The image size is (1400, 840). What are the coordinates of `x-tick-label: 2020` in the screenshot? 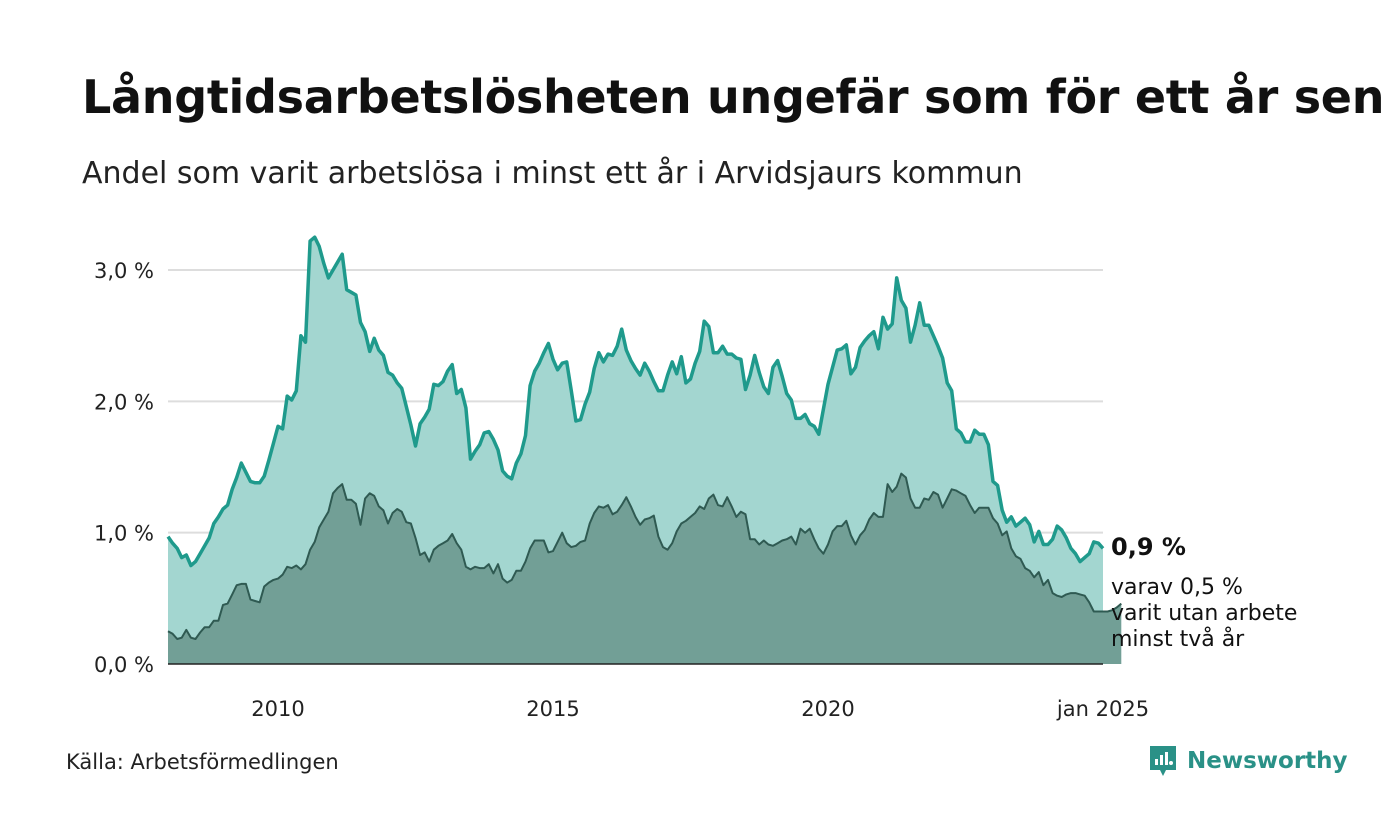 It's located at (827, 709).